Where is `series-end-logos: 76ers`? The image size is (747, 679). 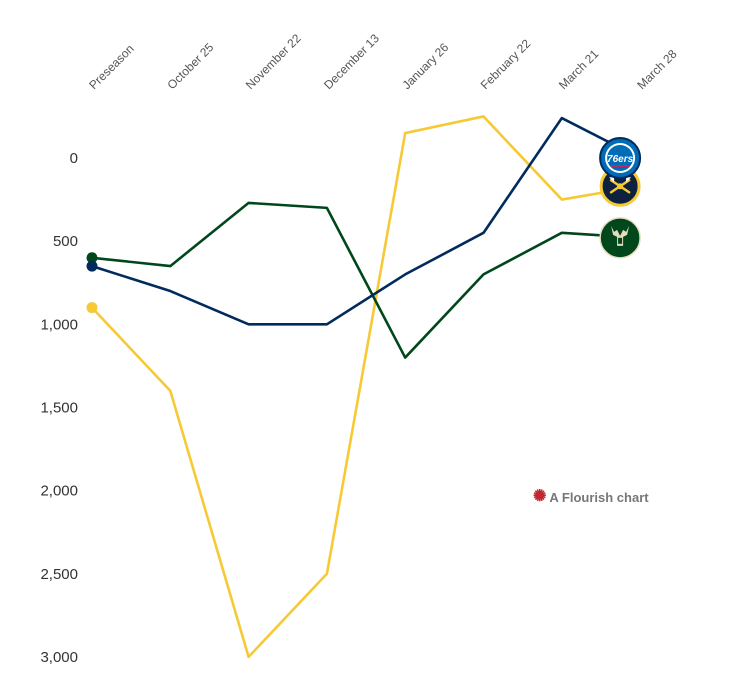 series-end-logos: 76ers is located at coordinates (620, 198).